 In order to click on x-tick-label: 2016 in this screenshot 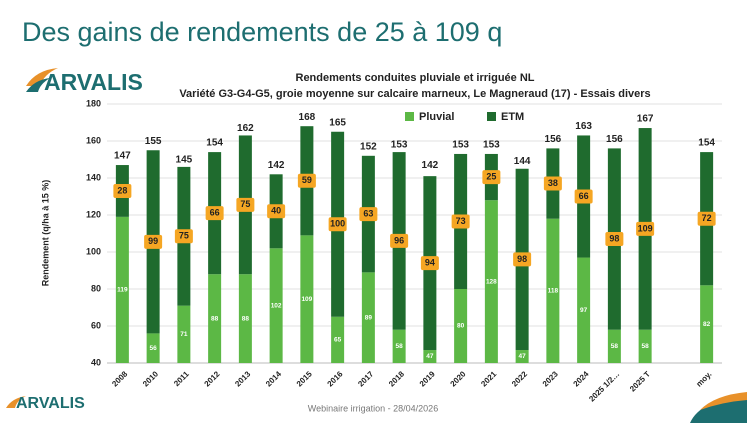, I will do `click(335, 378)`.